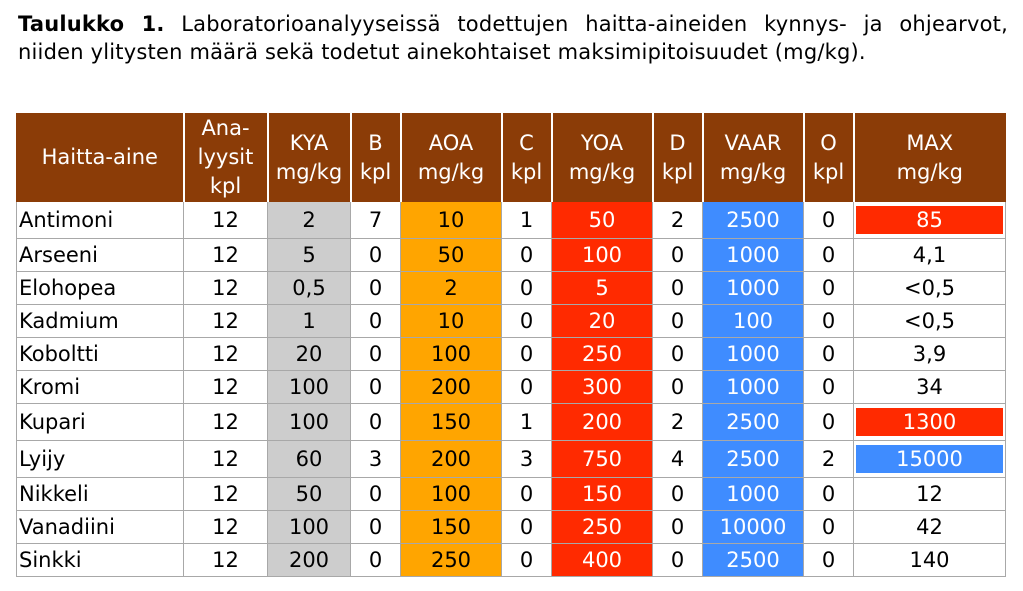 The width and height of the screenshot is (1023, 591). I want to click on cell-b: 7, so click(375, 220).